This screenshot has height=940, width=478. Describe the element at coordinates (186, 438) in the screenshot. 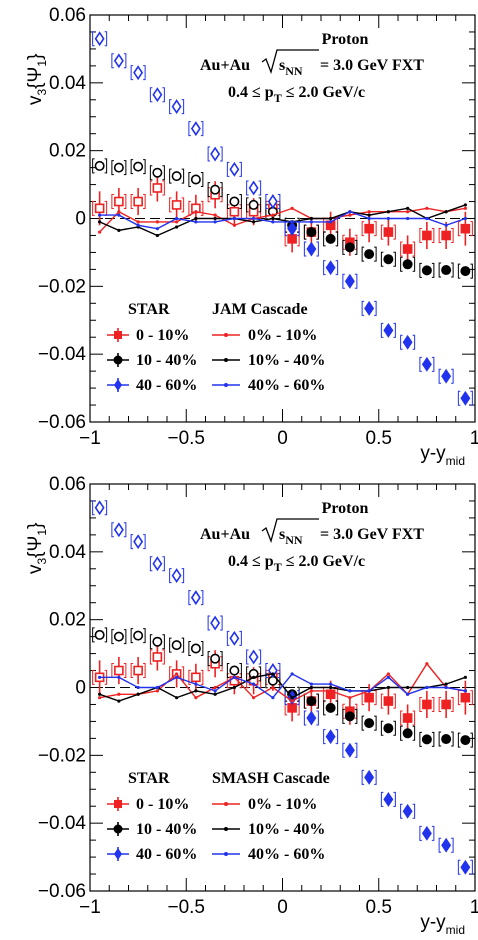

I see `x-tick-label: −0.5` at that location.